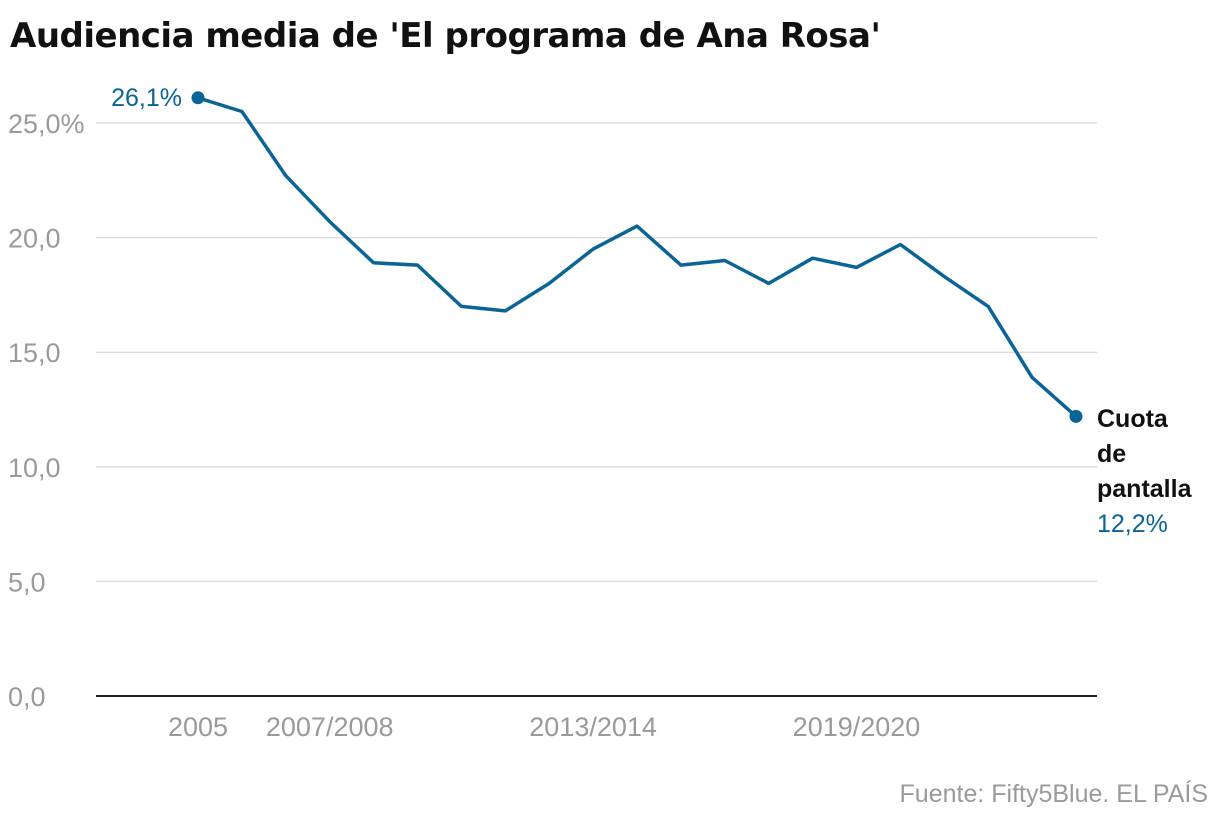  I want to click on y-tick-label: 5,0, so click(27, 582).